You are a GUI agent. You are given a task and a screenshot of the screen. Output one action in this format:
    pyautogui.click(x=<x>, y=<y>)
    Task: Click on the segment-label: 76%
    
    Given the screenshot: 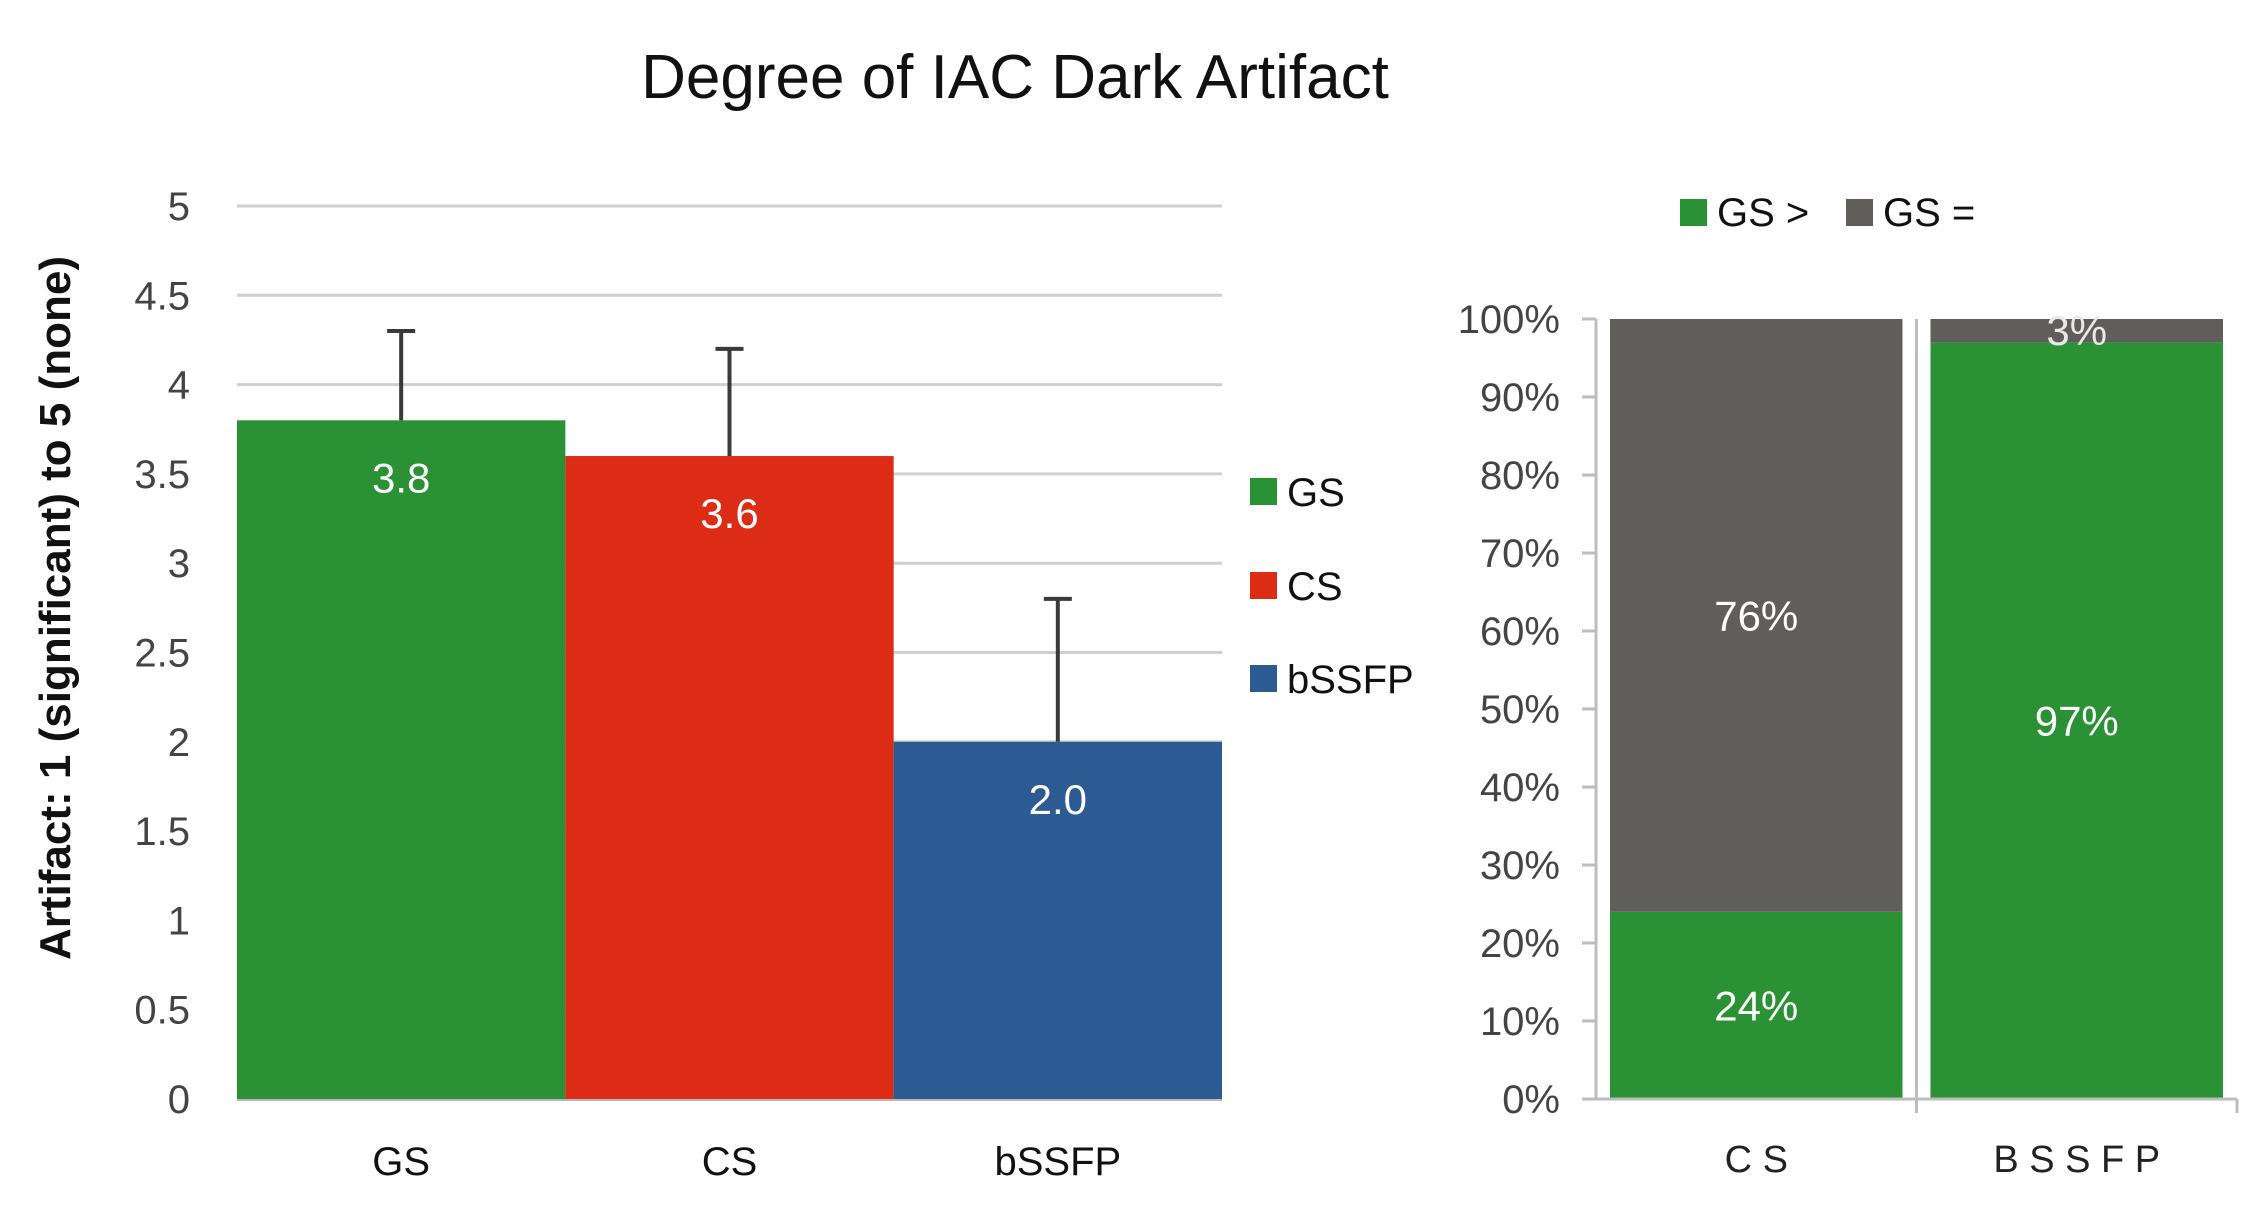 What is the action you would take?
    pyautogui.click(x=1756, y=615)
    